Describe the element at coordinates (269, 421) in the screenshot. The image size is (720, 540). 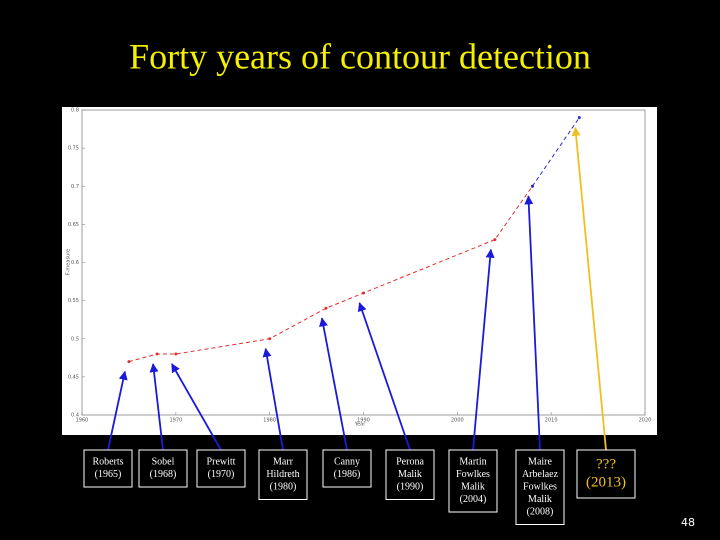
I see `x-tick-label: 1980` at that location.